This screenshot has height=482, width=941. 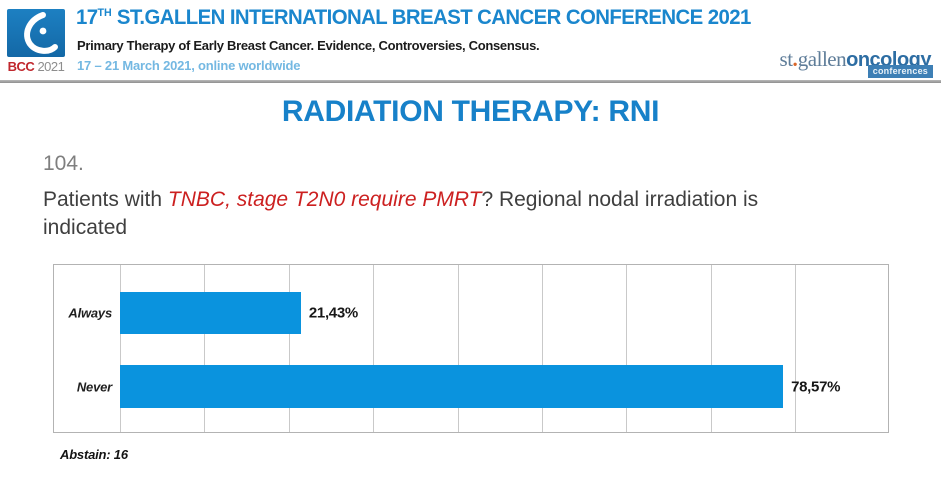 What do you see at coordinates (63, 163) in the screenshot?
I see `question-number: 104.` at bounding box center [63, 163].